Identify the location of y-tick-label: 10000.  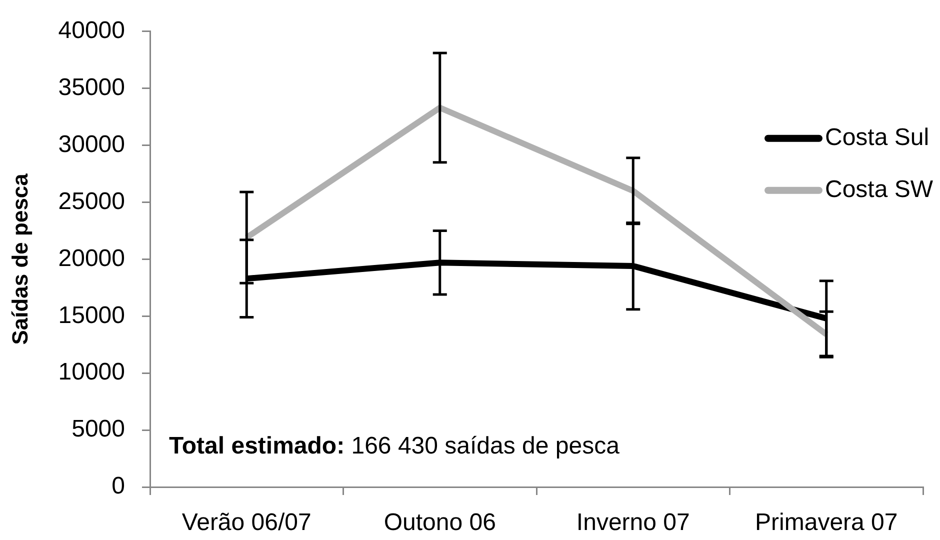
(91, 372).